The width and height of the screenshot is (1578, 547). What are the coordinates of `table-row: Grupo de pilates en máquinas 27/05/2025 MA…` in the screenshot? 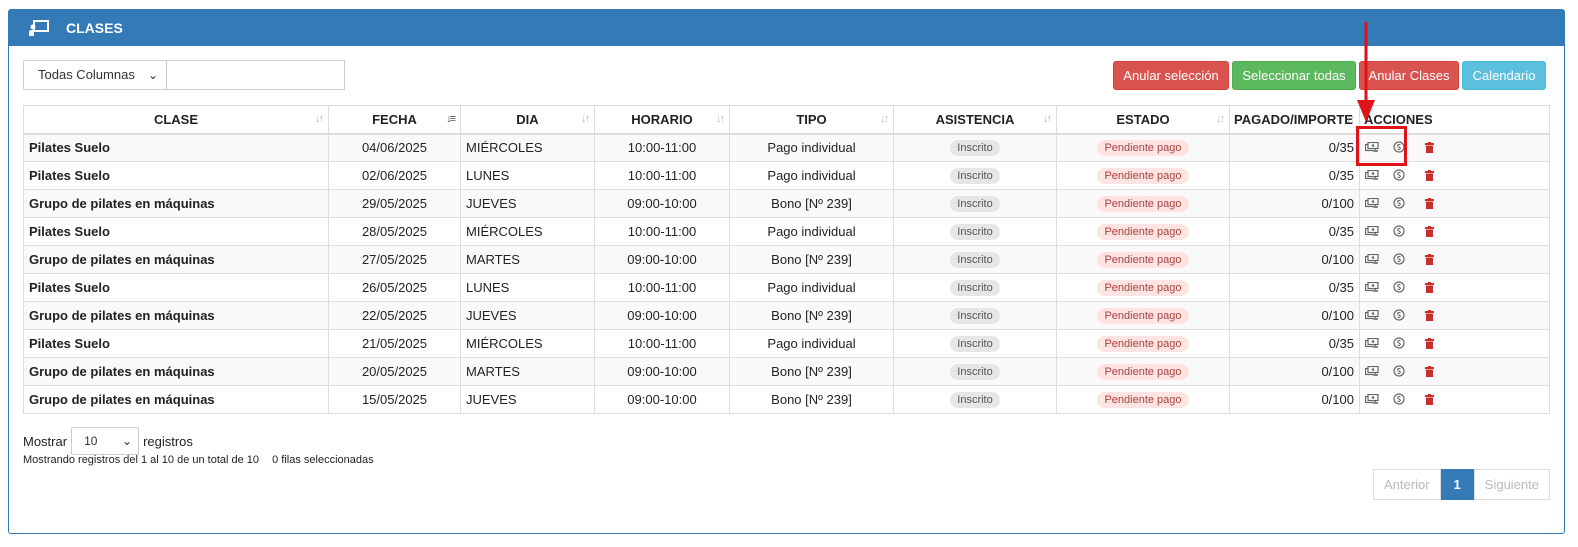 It's located at (787, 260).